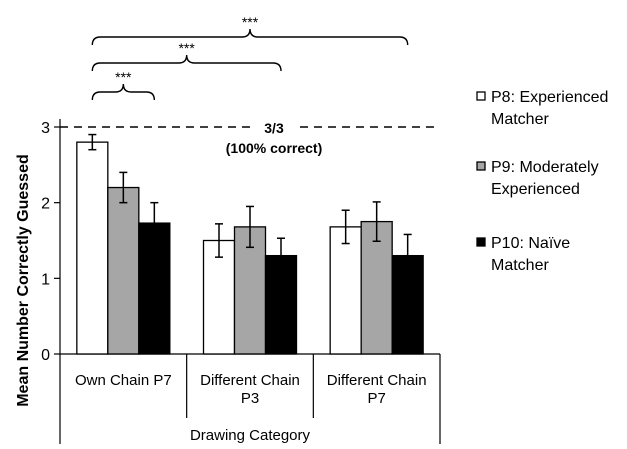 The image size is (627, 449). Describe the element at coordinates (274, 148) in the screenshot. I see `reference-line-label: (100% correct)` at that location.